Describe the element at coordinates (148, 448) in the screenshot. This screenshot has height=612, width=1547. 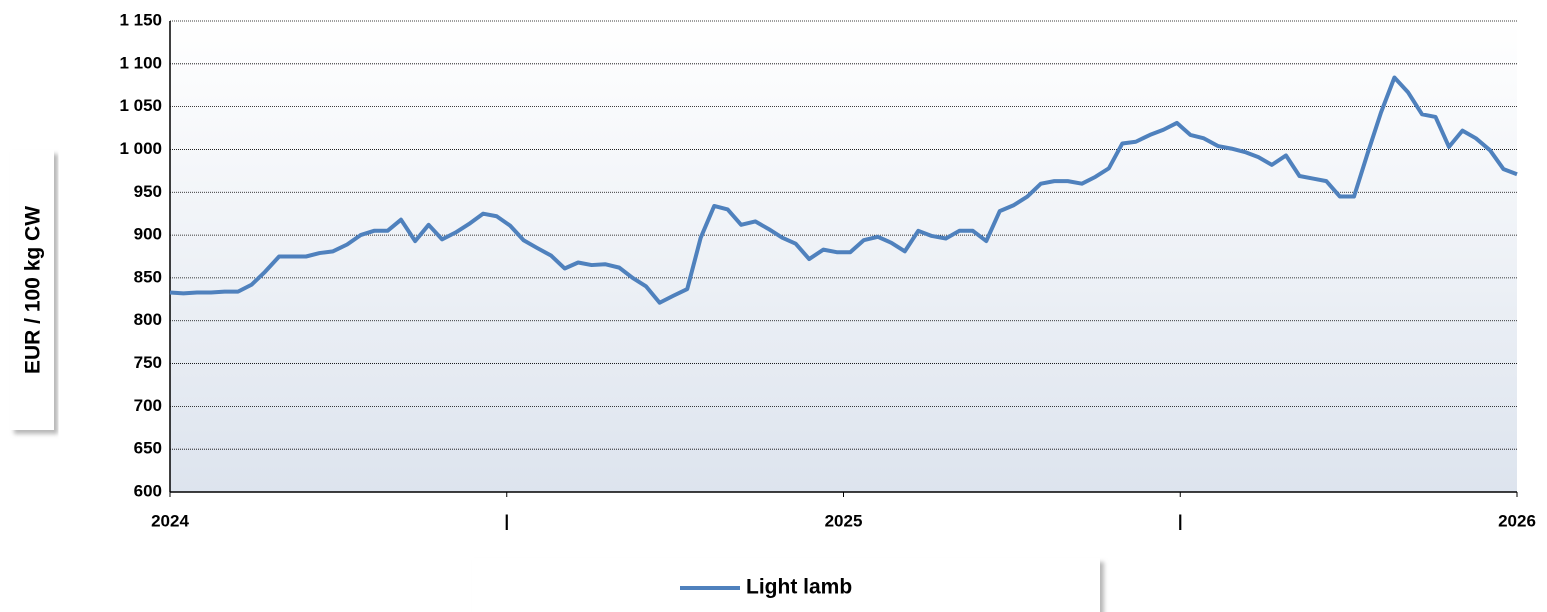
I see `y-tick-label: 650` at that location.